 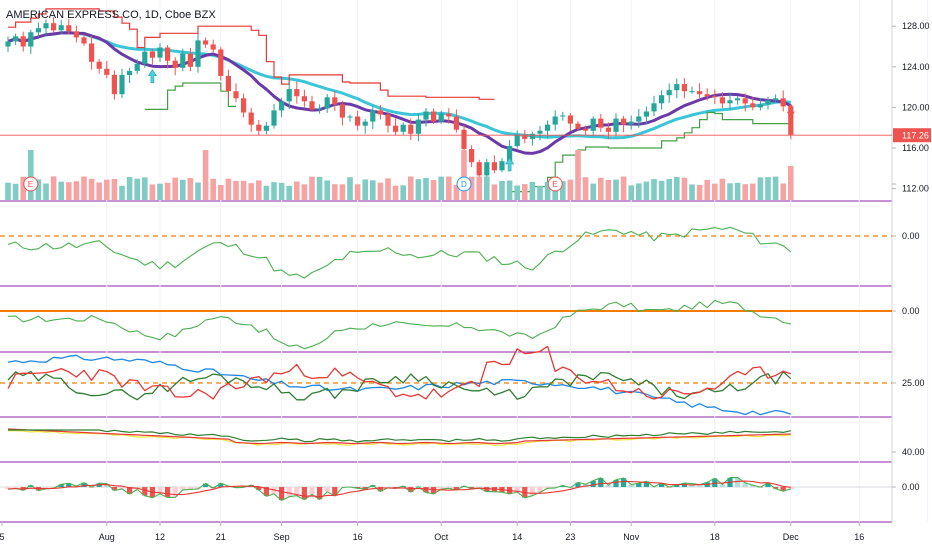 I want to click on trailing-stop-support-line, so click(x=650, y=152).